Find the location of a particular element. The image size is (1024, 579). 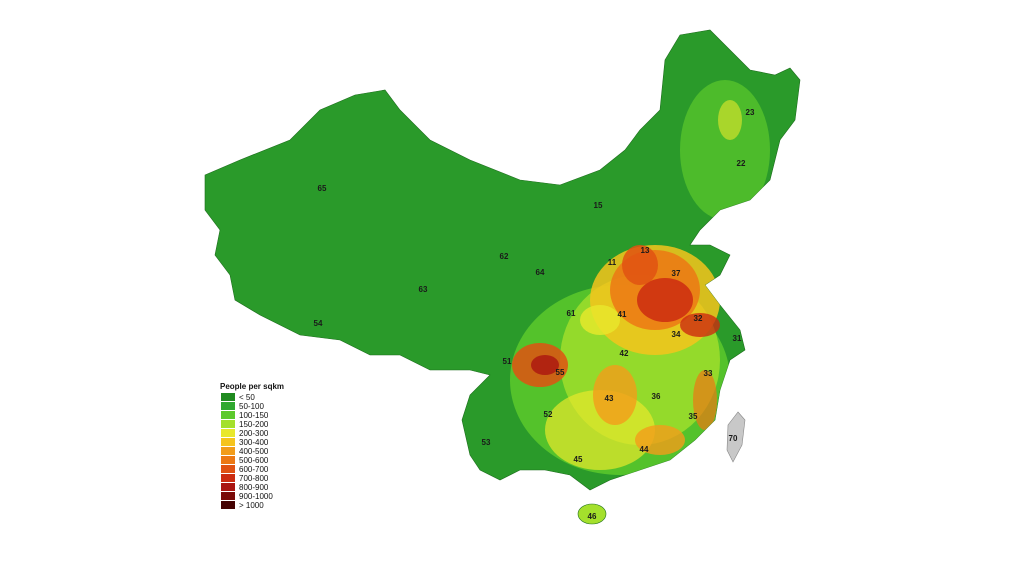

legend-label: 700-800 is located at coordinates (254, 478).